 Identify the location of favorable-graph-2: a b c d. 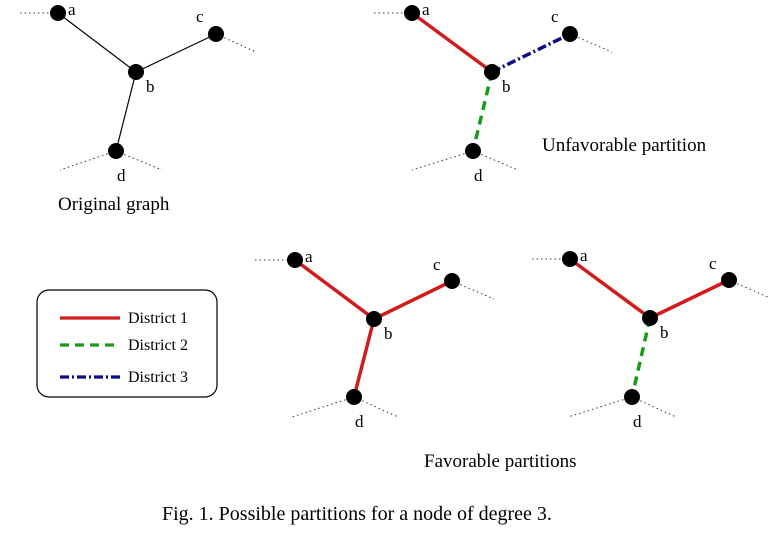
(651, 338).